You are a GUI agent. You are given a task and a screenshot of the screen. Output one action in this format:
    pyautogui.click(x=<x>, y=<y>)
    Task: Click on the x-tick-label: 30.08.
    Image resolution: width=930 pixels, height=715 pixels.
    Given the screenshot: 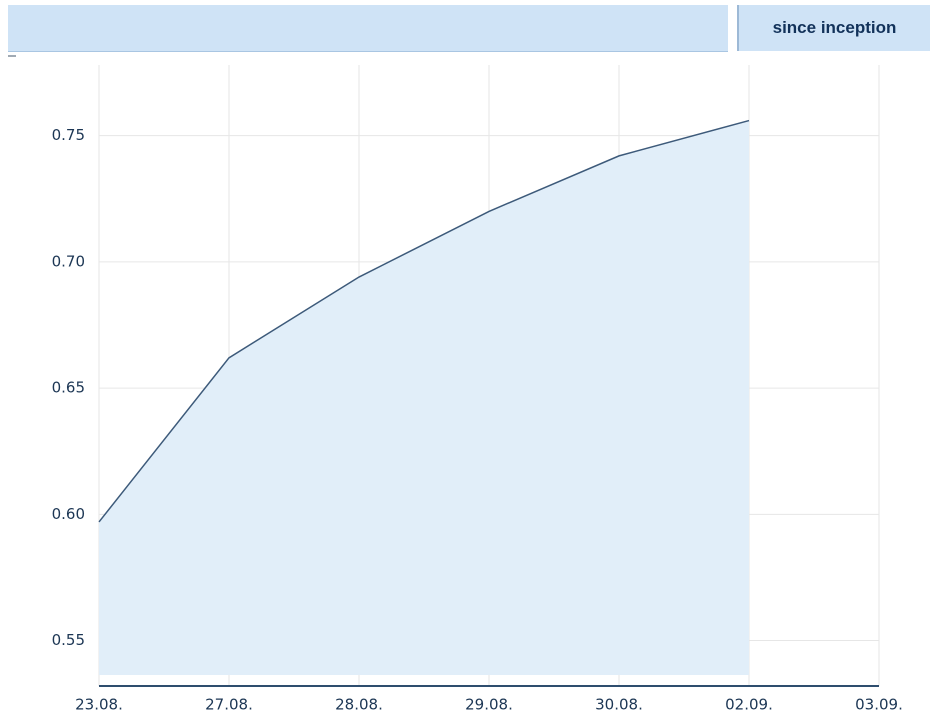 What is the action you would take?
    pyautogui.click(x=619, y=705)
    